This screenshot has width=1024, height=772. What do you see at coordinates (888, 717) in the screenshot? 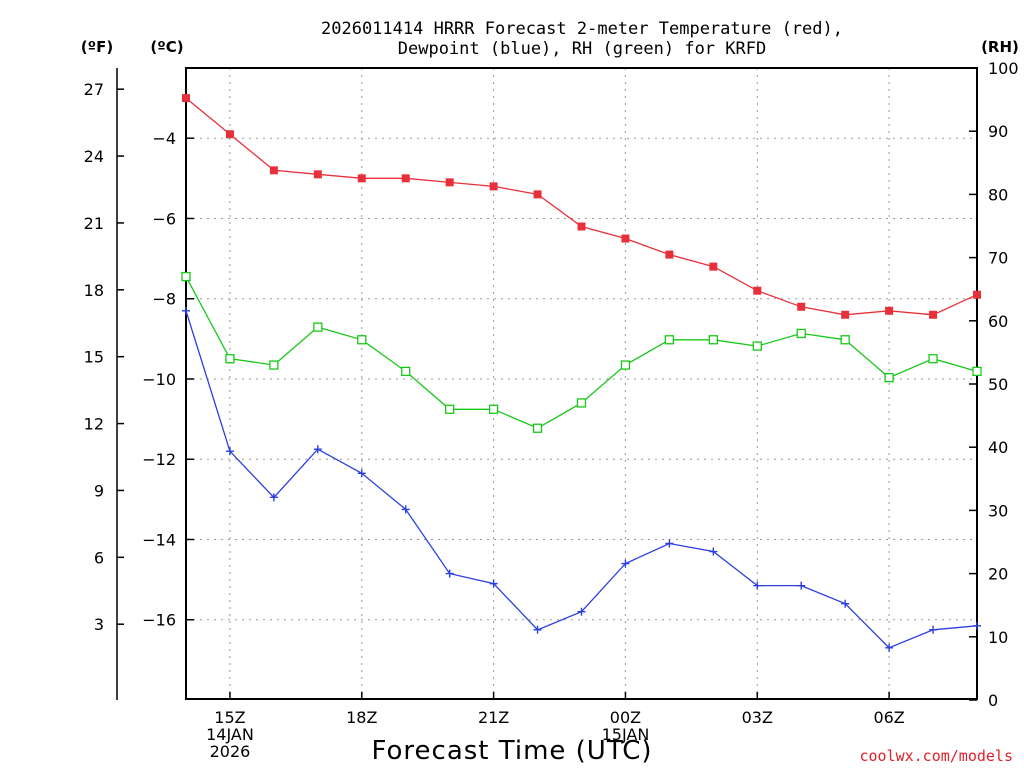
I see `time-tick-label: 06Z` at bounding box center [888, 717].